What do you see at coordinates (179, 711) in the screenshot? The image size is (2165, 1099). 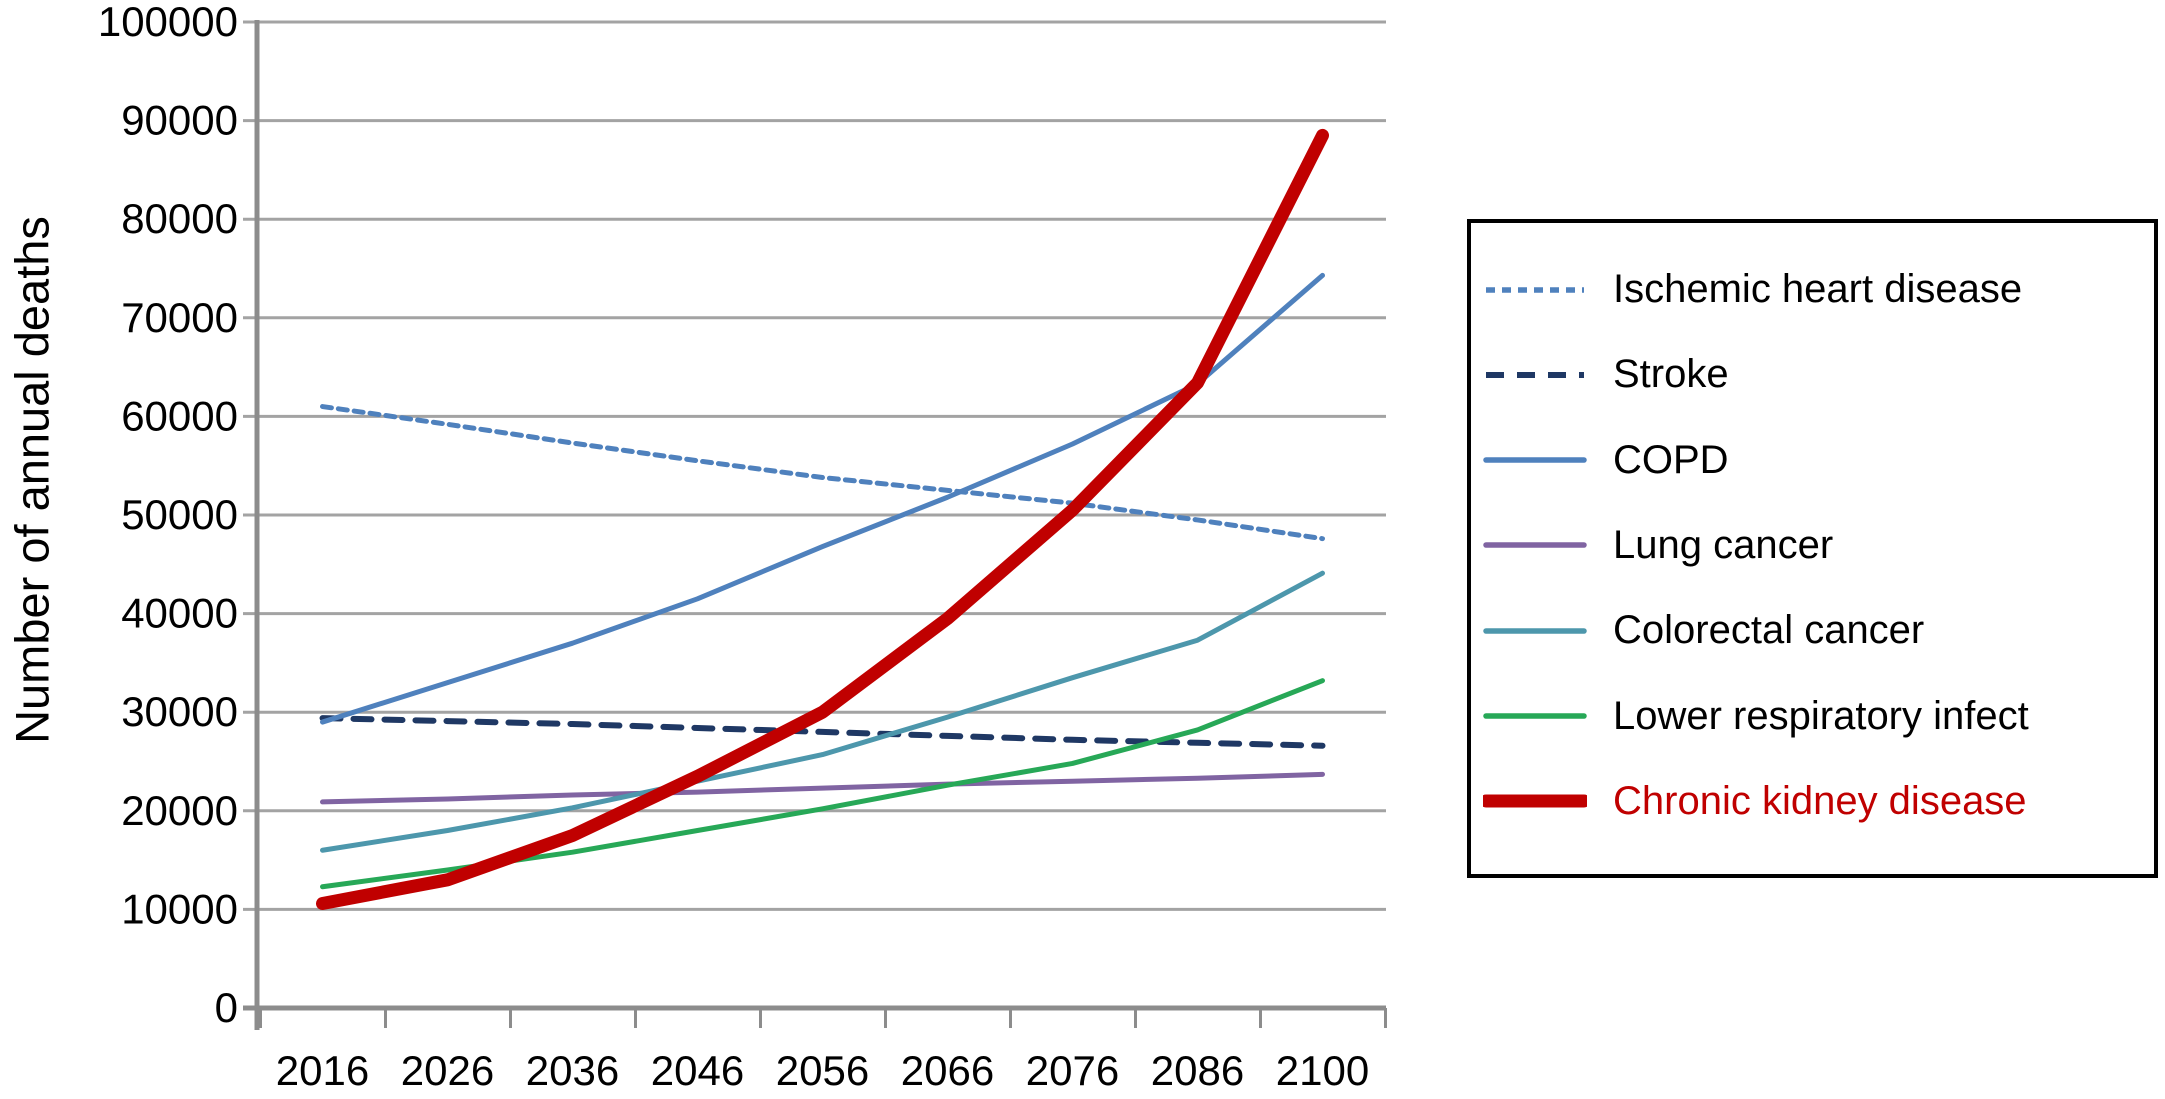 I see `y-tick-label: 30000` at bounding box center [179, 711].